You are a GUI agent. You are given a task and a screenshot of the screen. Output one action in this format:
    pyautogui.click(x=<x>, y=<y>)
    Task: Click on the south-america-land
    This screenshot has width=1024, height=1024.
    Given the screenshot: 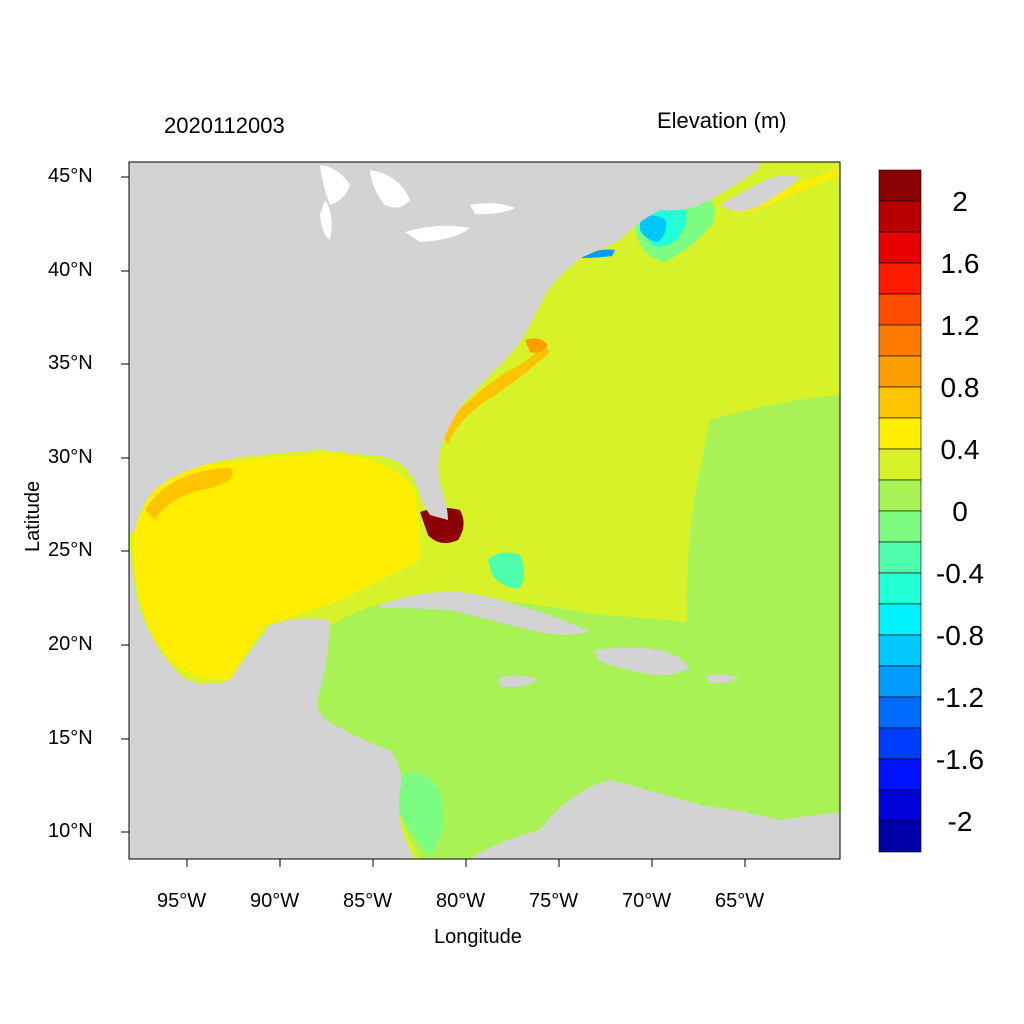 What is the action you would take?
    pyautogui.click(x=655, y=819)
    